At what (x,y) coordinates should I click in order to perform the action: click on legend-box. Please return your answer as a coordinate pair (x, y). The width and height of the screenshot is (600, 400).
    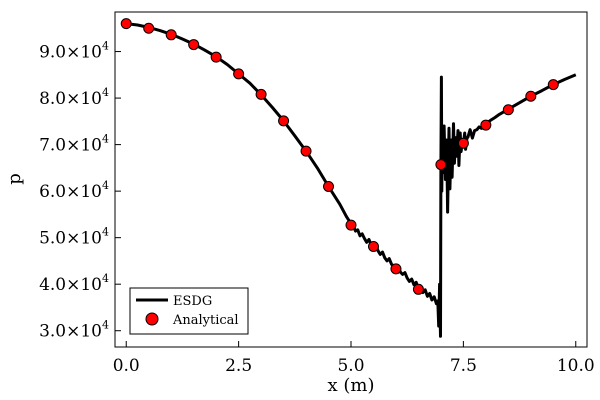
    Looking at the image, I should click on (189, 311).